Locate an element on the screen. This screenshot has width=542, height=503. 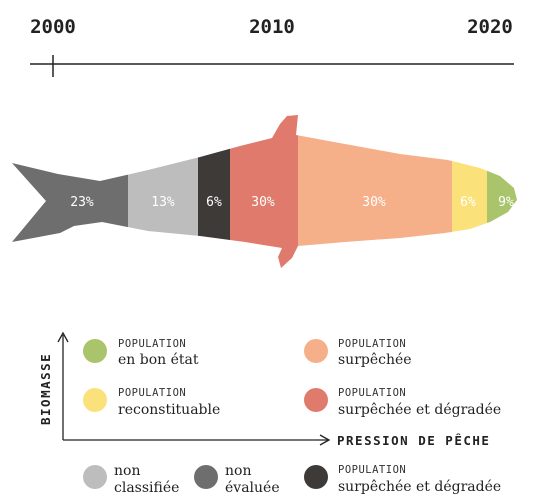
legend-label-degradee: surpêchée et dégradée is located at coordinates (419, 410).